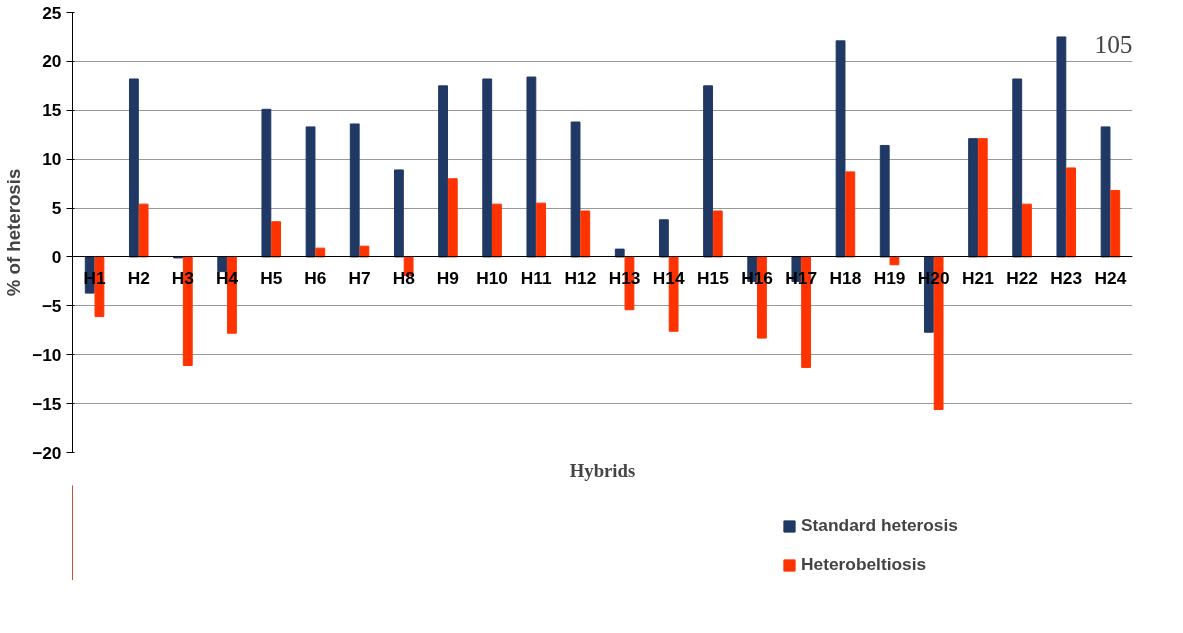  Describe the element at coordinates (889, 277) in the screenshot. I see `x-tick-label: H19` at that location.